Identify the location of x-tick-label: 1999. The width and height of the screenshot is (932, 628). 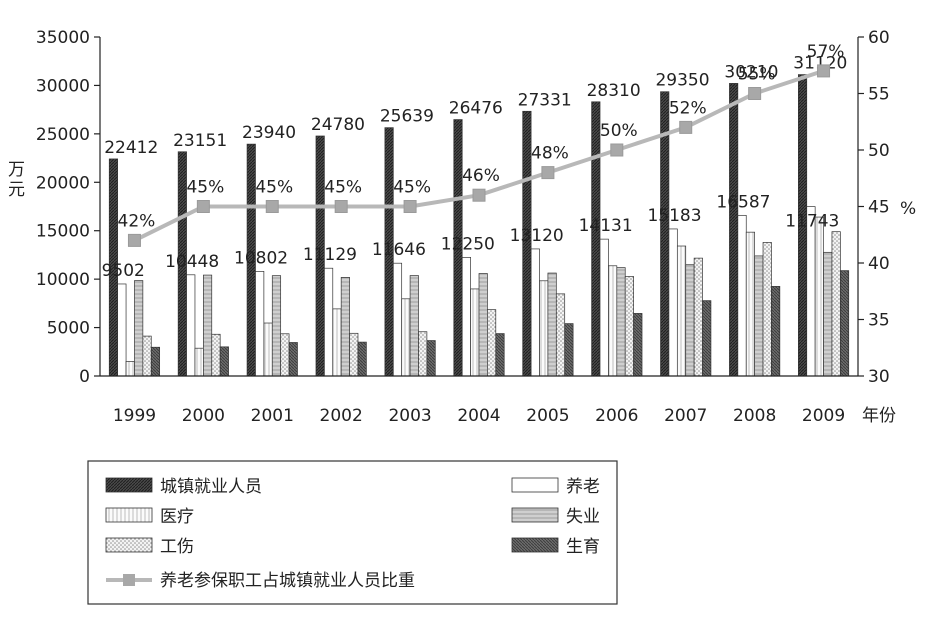
(134, 416).